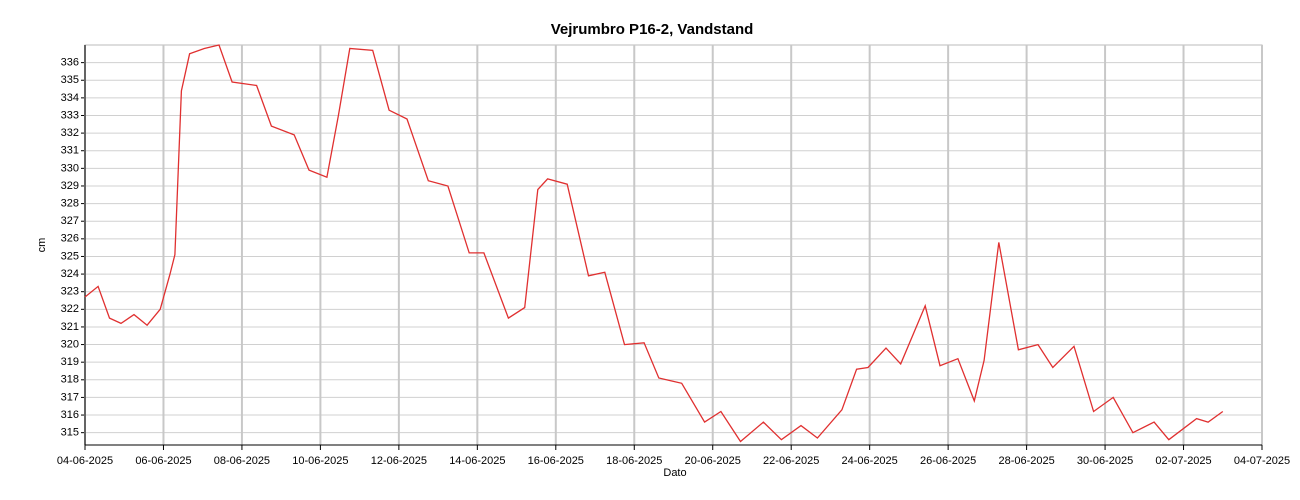 Image resolution: width=1300 pixels, height=500 pixels. What do you see at coordinates (320, 461) in the screenshot?
I see `x-tick-label: 10-06-2025` at bounding box center [320, 461].